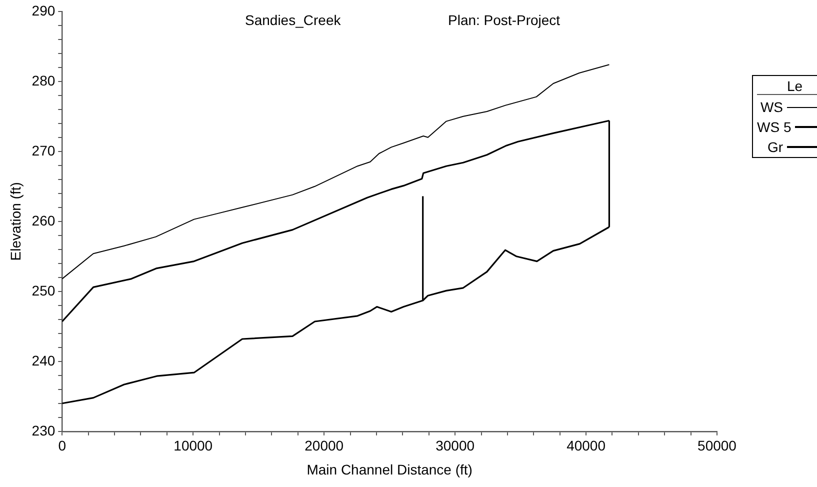 The height and width of the screenshot is (487, 817). Describe the element at coordinates (504, 20) in the screenshot. I see `chart-subtitle: Plan: Post-Project` at that location.